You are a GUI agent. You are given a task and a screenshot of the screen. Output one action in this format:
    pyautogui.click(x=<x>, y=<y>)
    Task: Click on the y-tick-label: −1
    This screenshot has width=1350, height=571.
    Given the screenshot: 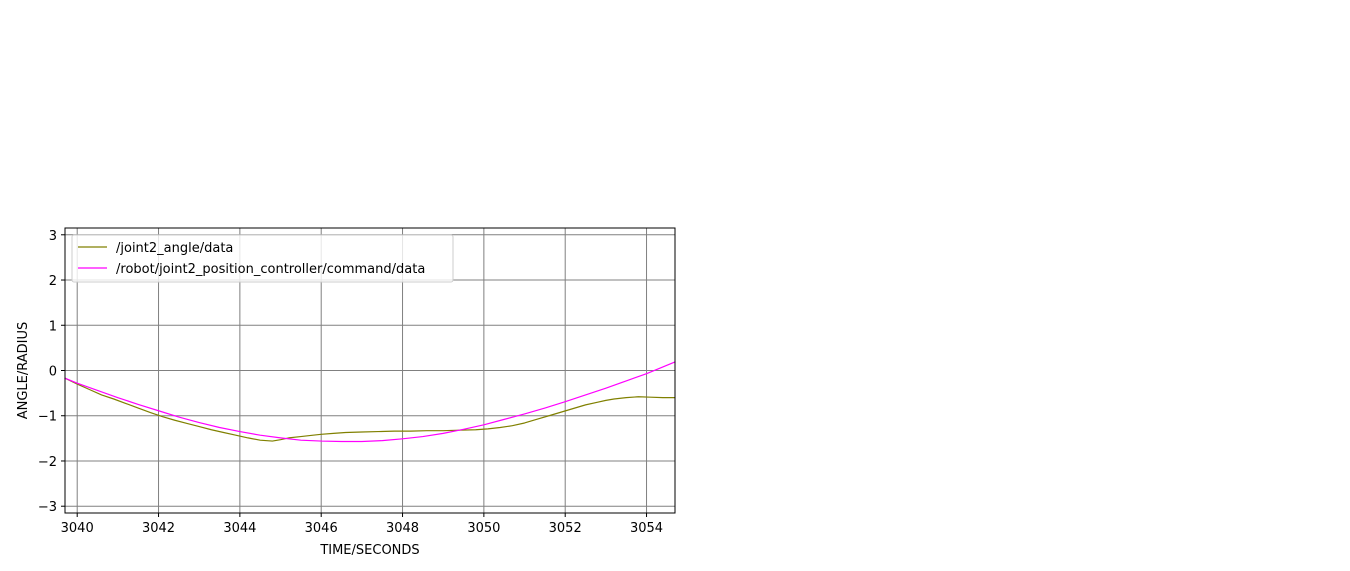 What is the action you would take?
    pyautogui.click(x=47, y=417)
    